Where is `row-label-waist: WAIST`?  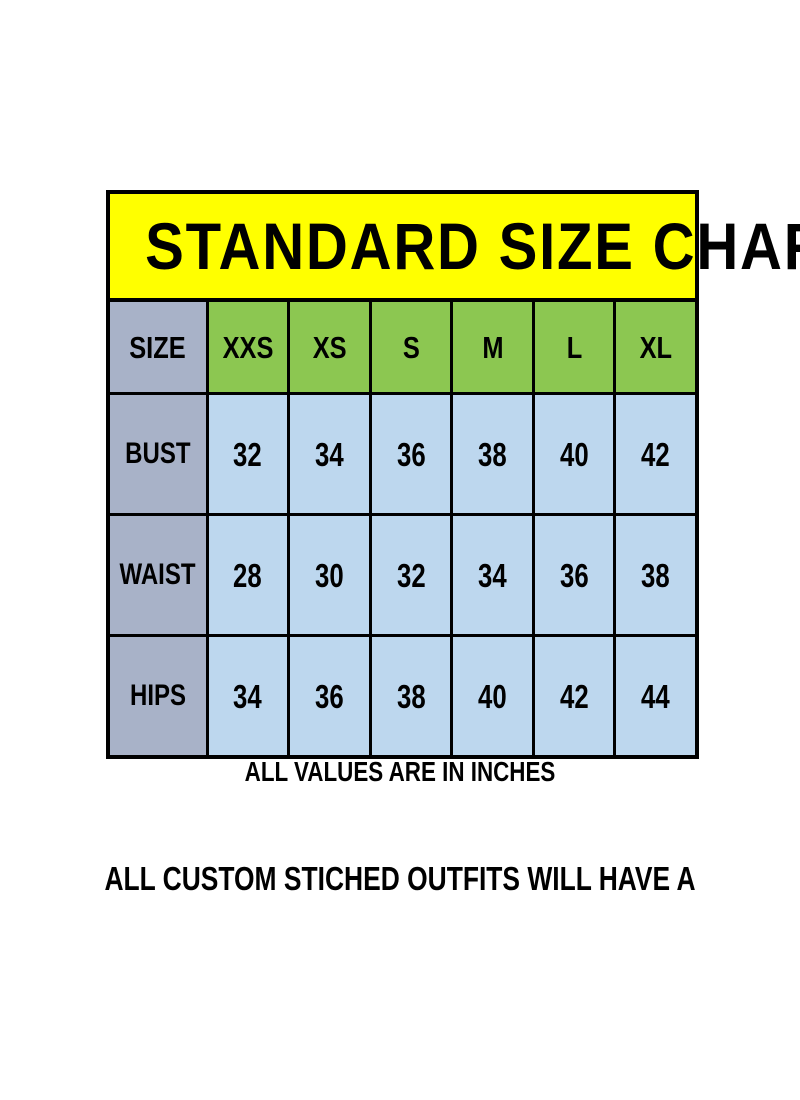 row-label-waist: WAIST is located at coordinates (157, 575).